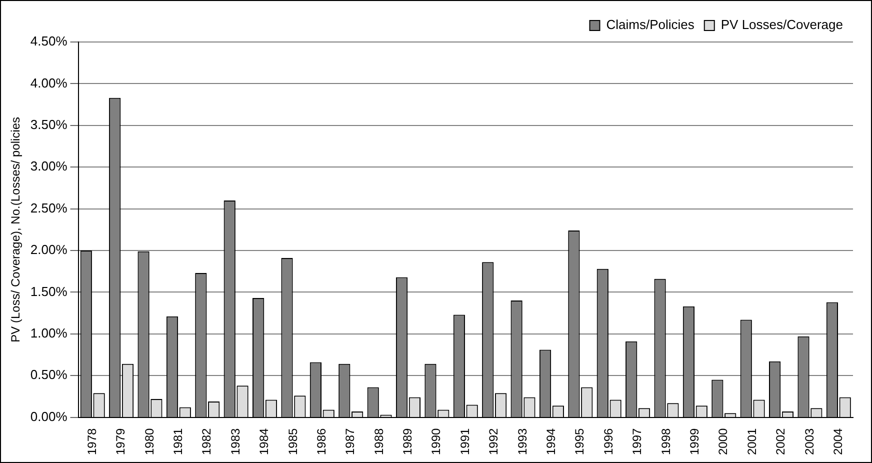 This screenshot has height=463, width=872. What do you see at coordinates (321, 442) in the screenshot?
I see `x-tick-label: 1986` at bounding box center [321, 442].